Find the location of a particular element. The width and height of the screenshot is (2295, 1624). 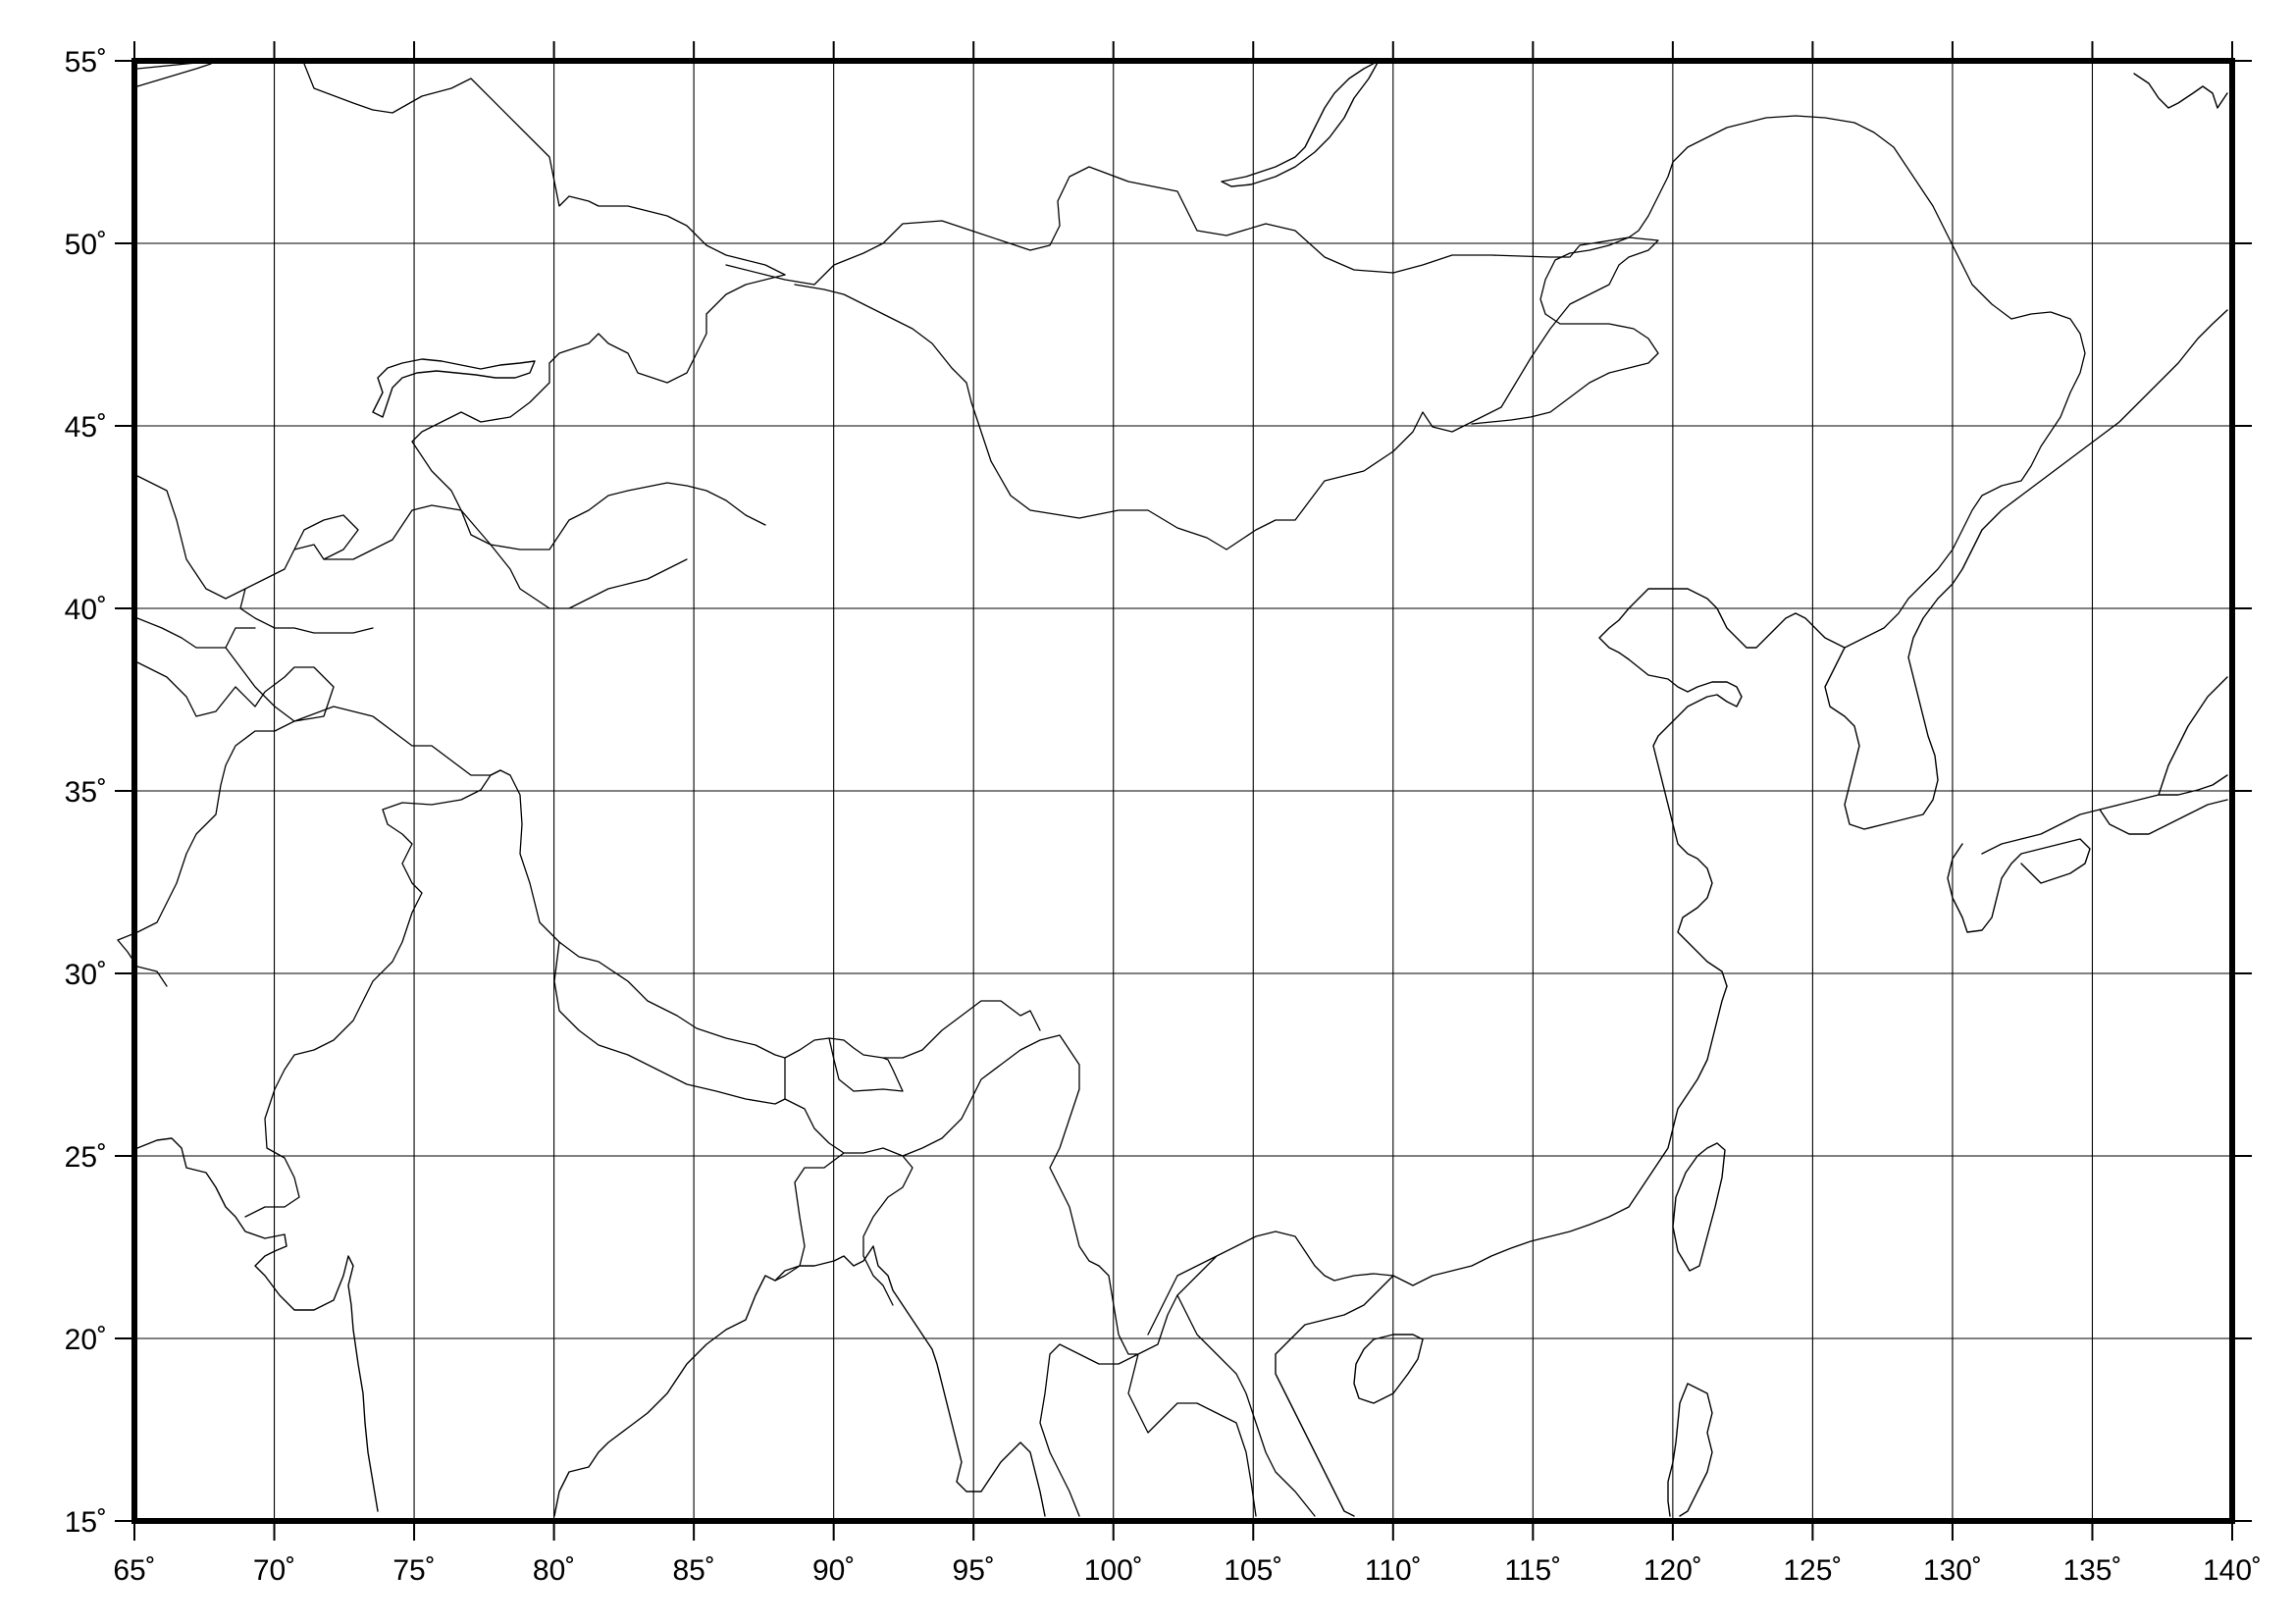

lon-tick-label: 120˚ is located at coordinates (1672, 1570).